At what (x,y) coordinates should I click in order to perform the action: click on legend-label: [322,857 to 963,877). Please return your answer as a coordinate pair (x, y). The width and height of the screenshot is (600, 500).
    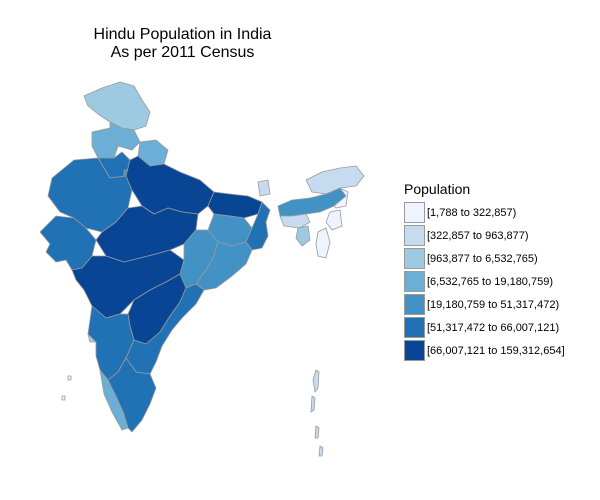
    Looking at the image, I should click on (478, 235).